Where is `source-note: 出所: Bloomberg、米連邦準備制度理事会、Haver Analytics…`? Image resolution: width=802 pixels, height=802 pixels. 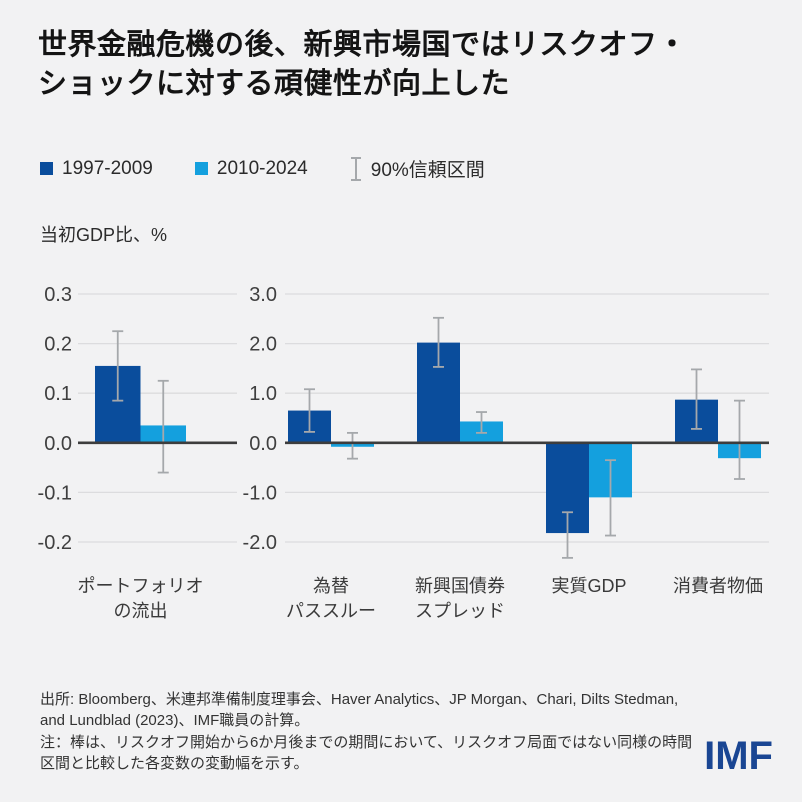
source-note: 出所: Bloomberg、米連邦準備制度理事会、Haver Analytics… is located at coordinates (359, 710).